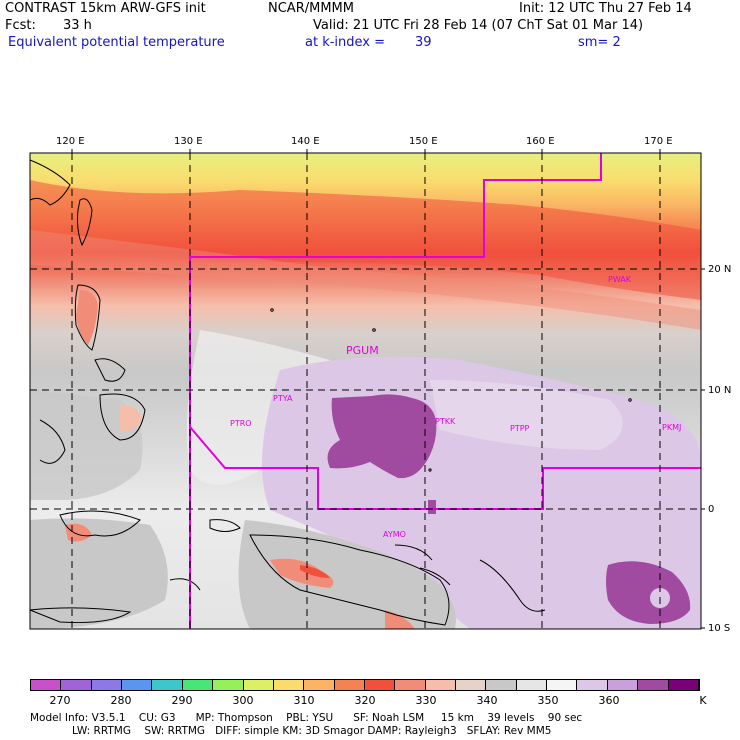 Image resolution: width=740 pixels, height=740 pixels. Describe the element at coordinates (60, 700) in the screenshot. I see `colorbar-label: 270` at that location.